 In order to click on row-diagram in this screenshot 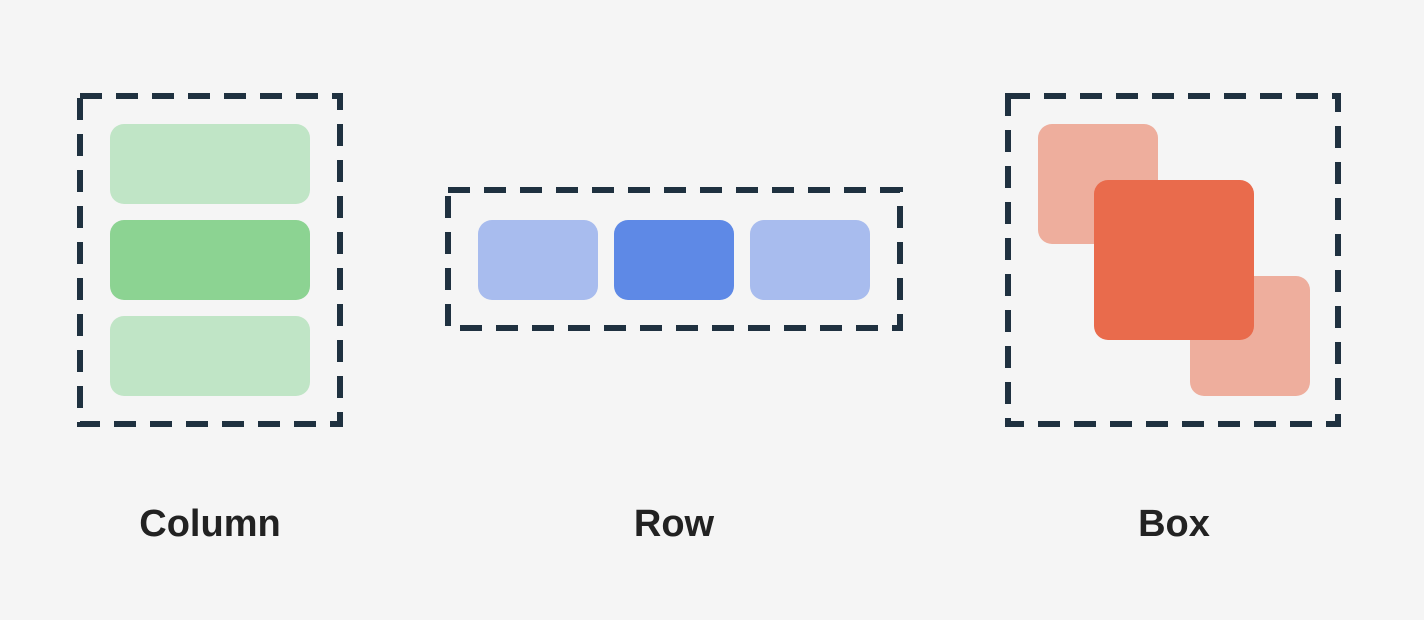, I will do `click(674, 259)`.